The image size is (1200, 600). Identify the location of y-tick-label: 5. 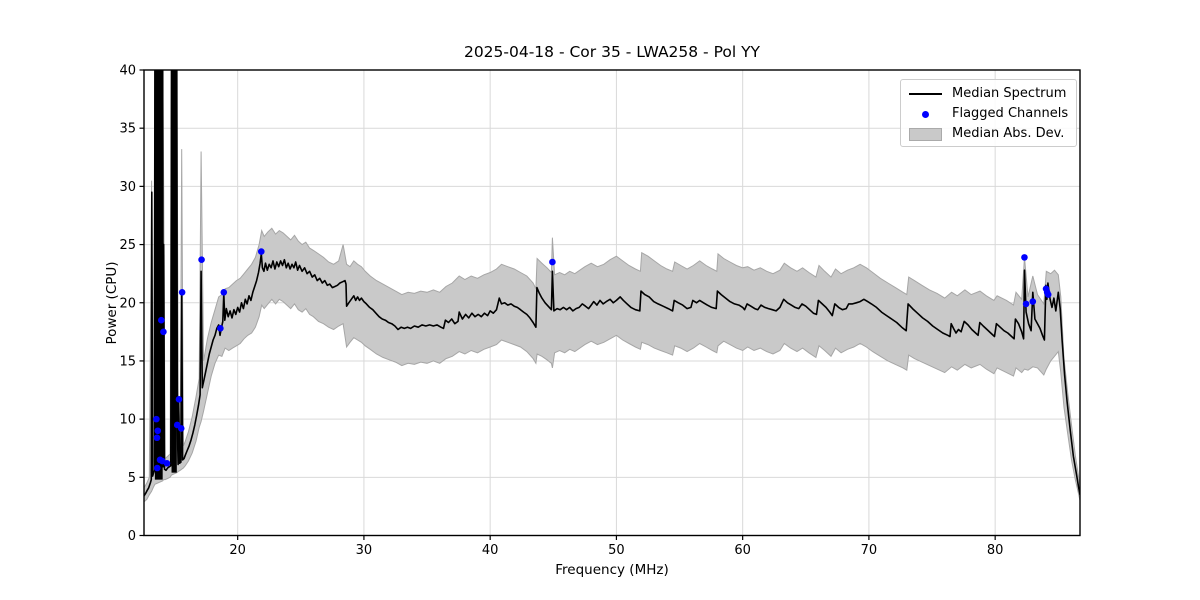
(132, 478).